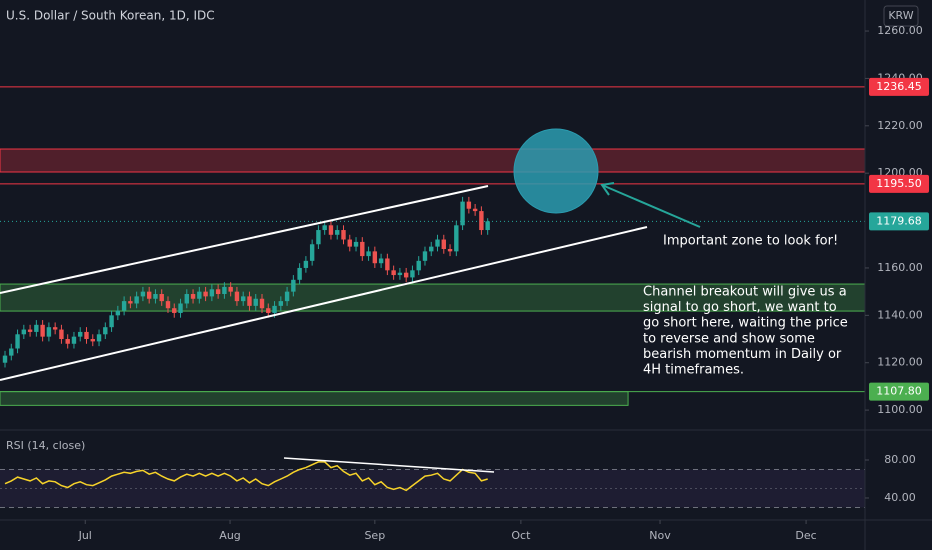 Image resolution: width=932 pixels, height=550 pixels. What do you see at coordinates (900, 15) in the screenshot?
I see `currency: KRW` at bounding box center [900, 15].